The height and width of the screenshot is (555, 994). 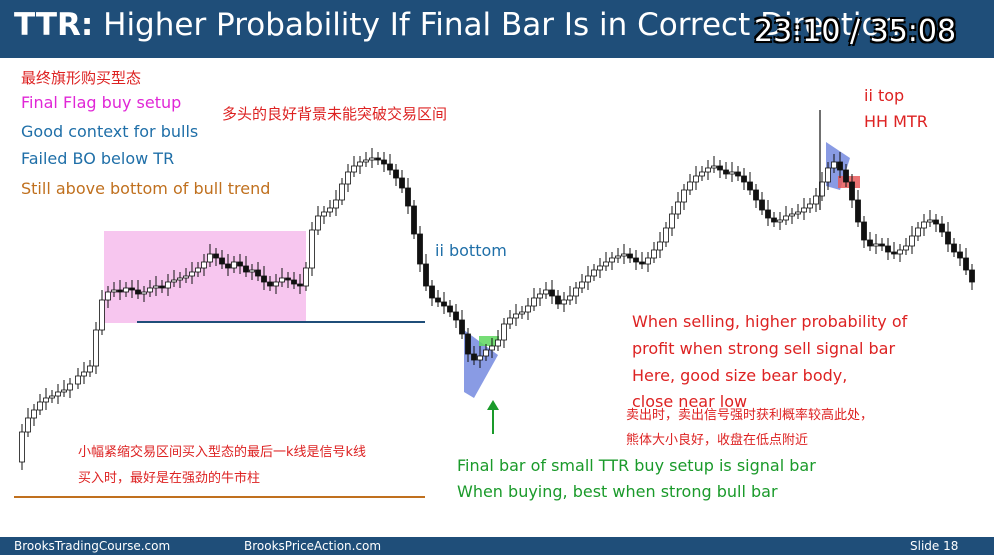 What do you see at coordinates (81, 78) in the screenshot?
I see `note-cn-setup: 最终旗形购买型态` at bounding box center [81, 78].